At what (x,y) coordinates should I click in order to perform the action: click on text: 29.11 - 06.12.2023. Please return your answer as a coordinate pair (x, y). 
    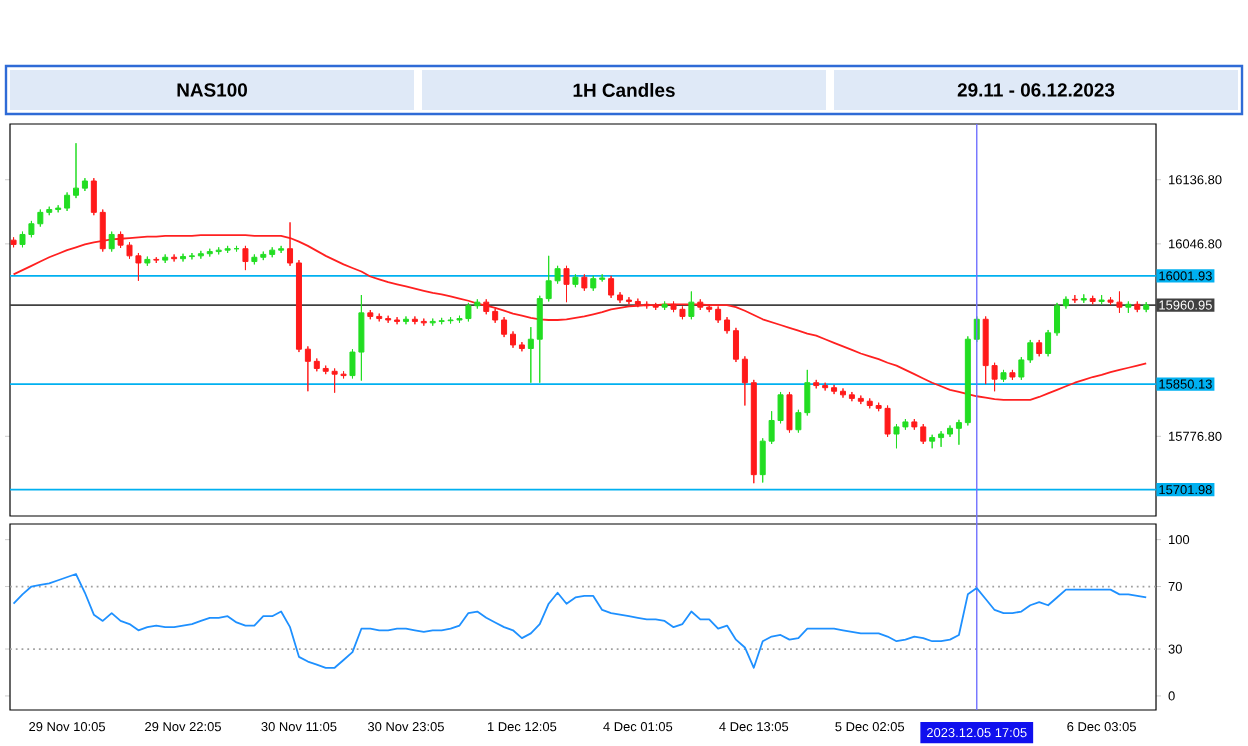
    Looking at the image, I should click on (1036, 90).